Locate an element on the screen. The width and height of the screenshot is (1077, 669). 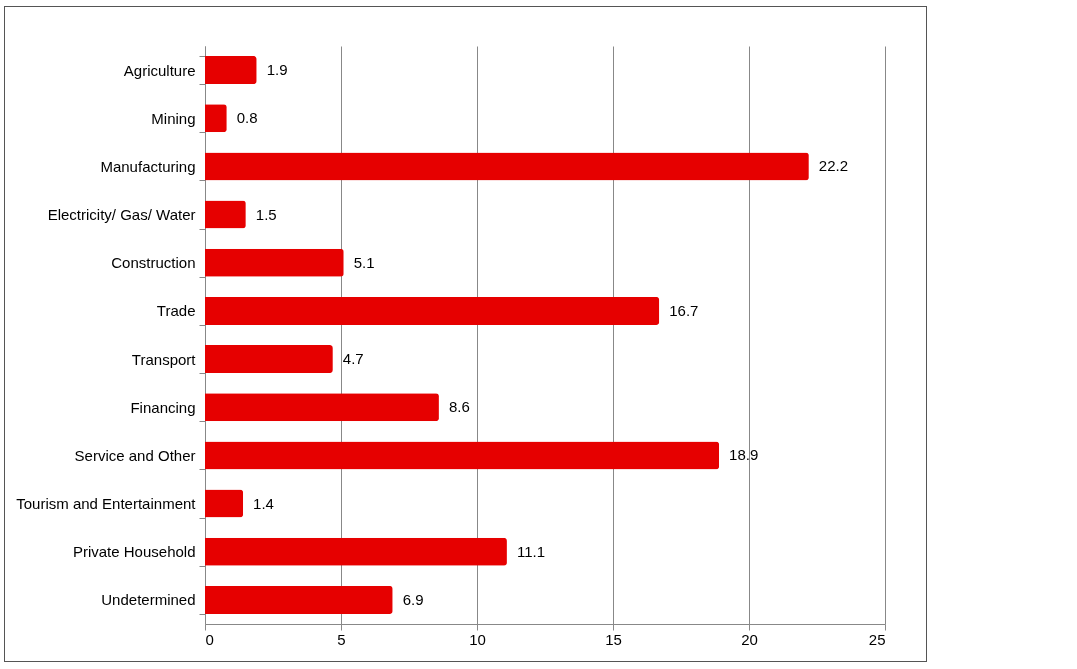
x-tick-label: 0 is located at coordinates (209, 639).